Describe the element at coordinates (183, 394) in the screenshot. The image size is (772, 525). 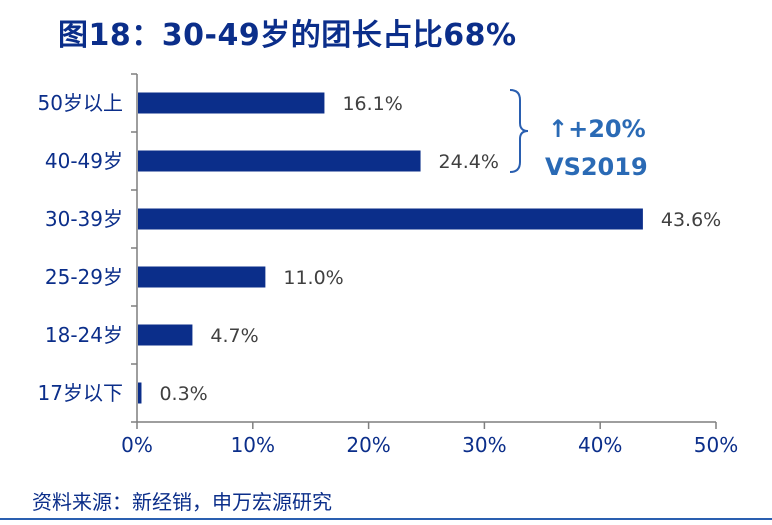
I see `bar-value-label: 0.3%` at that location.